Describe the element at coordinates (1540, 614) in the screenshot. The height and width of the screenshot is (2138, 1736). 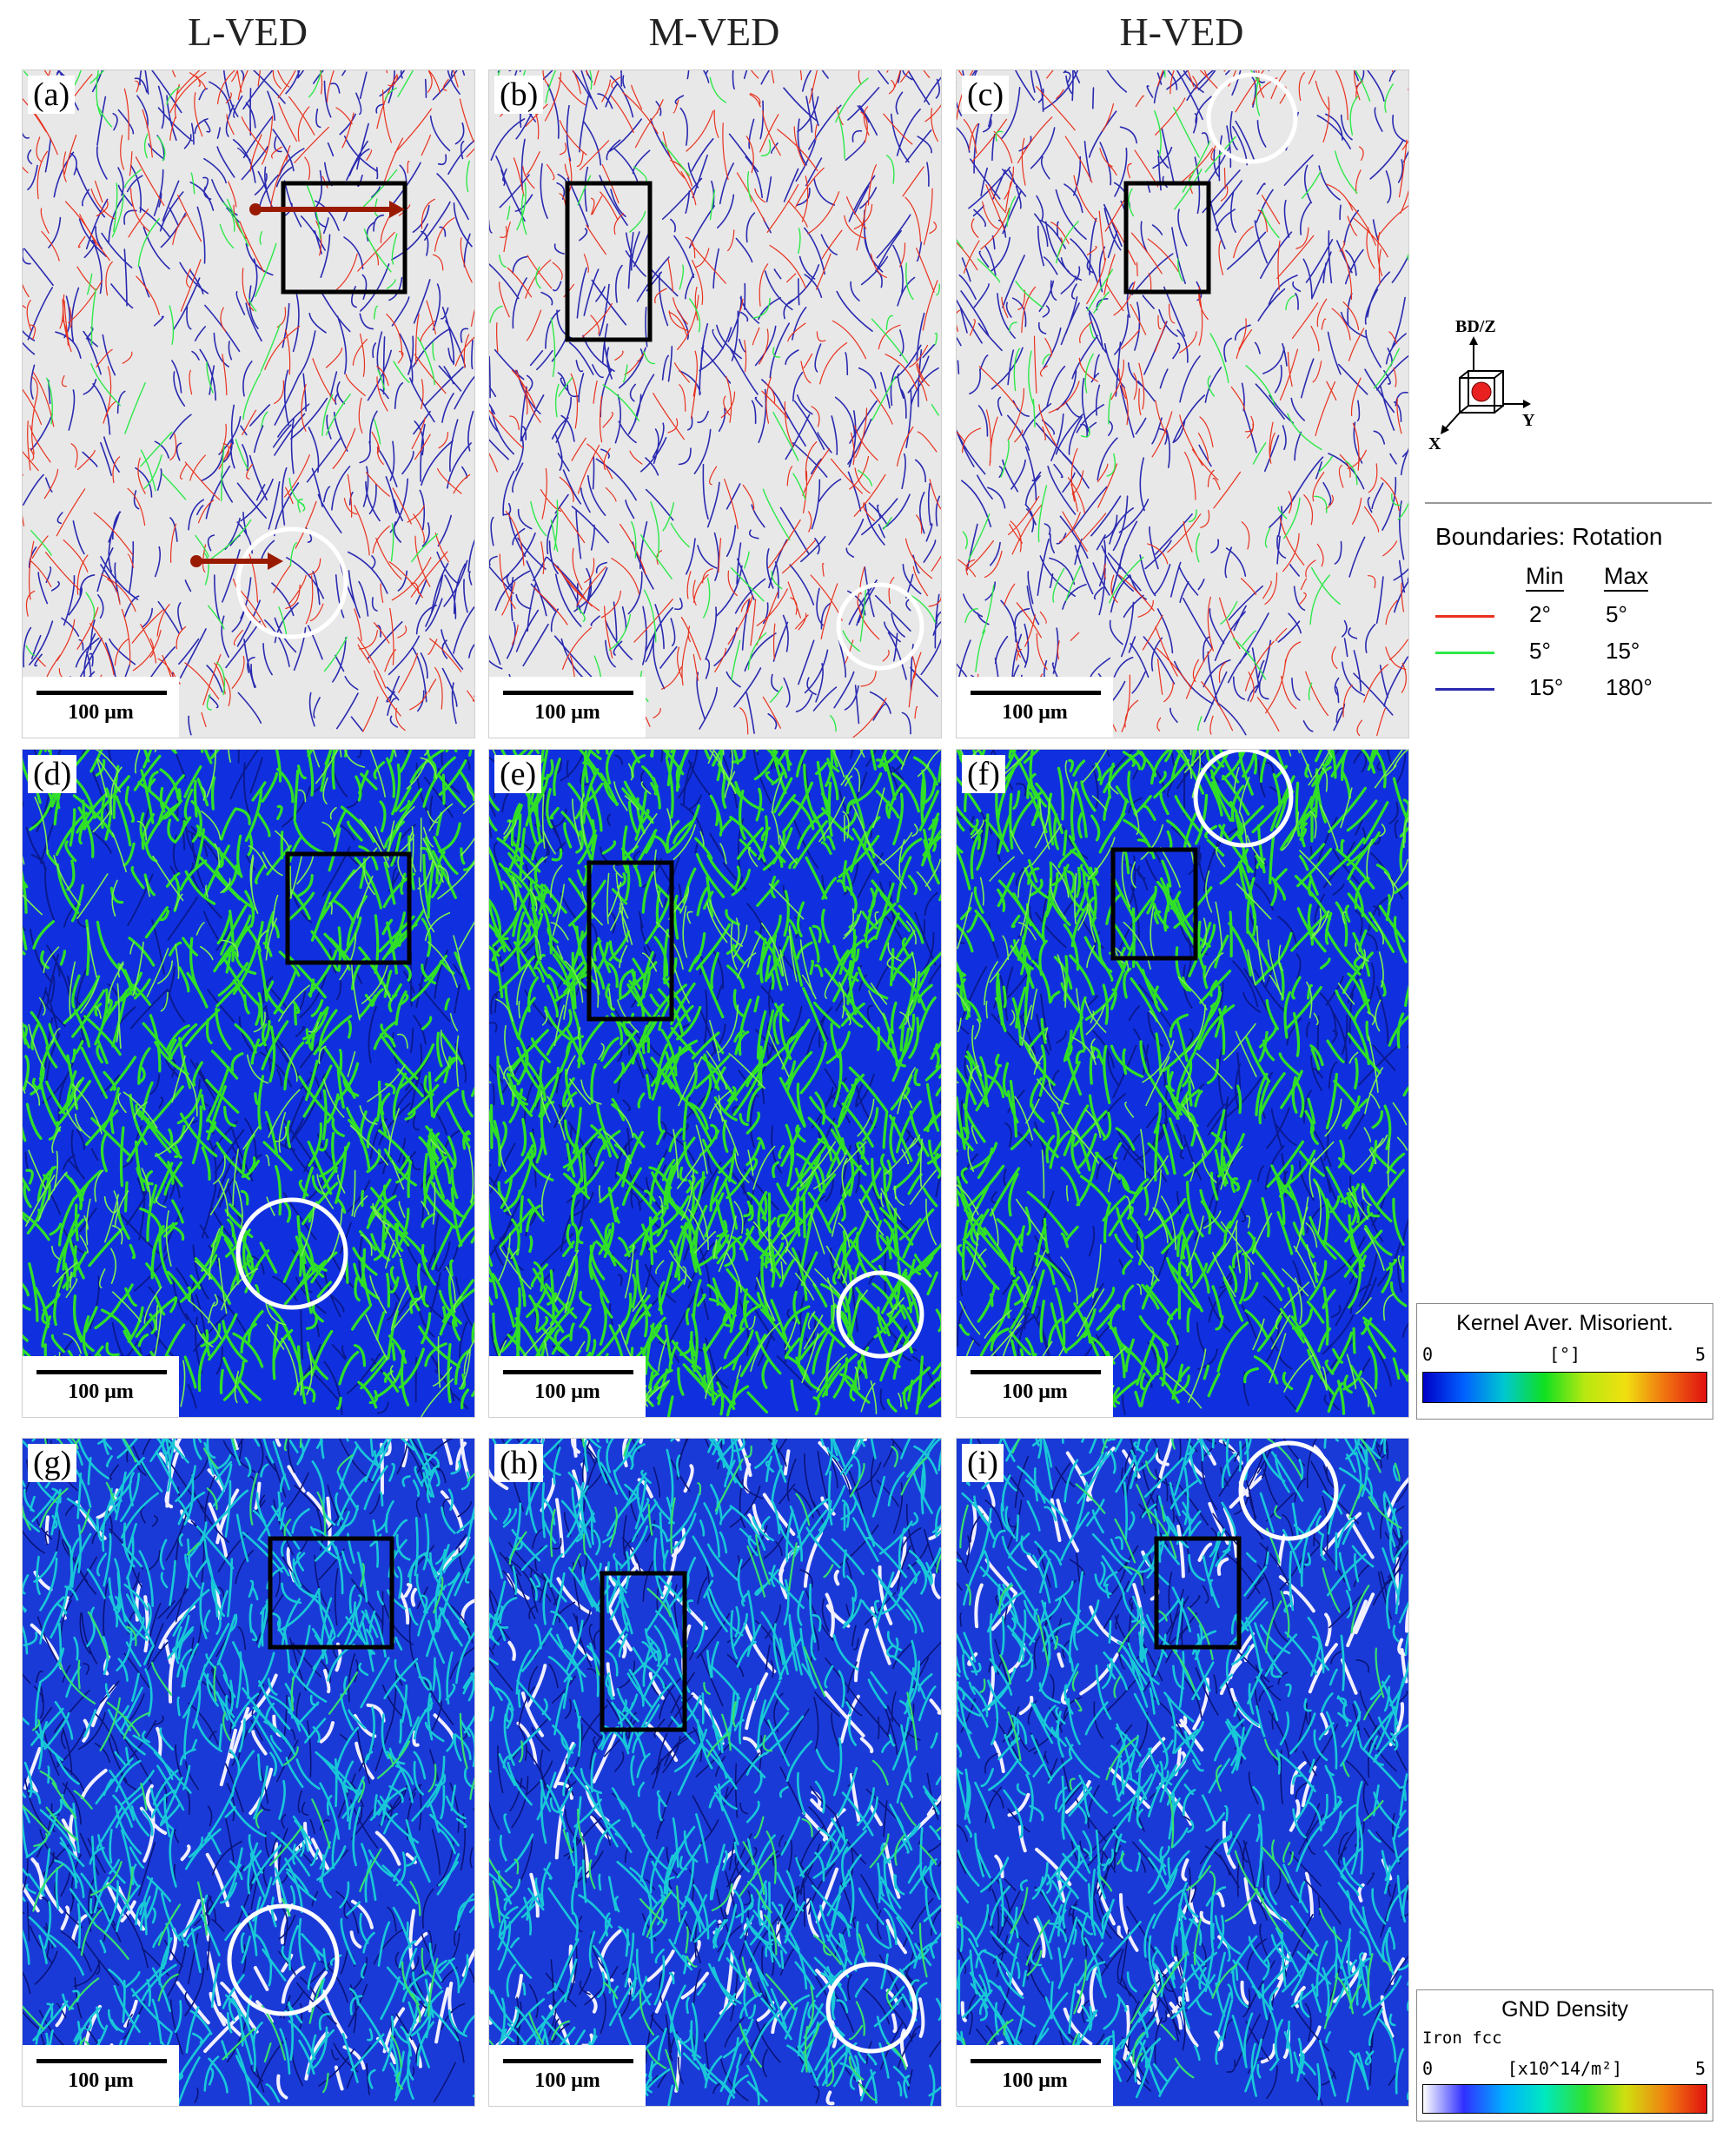
I see `boundary-legend-min-value: 2°` at that location.